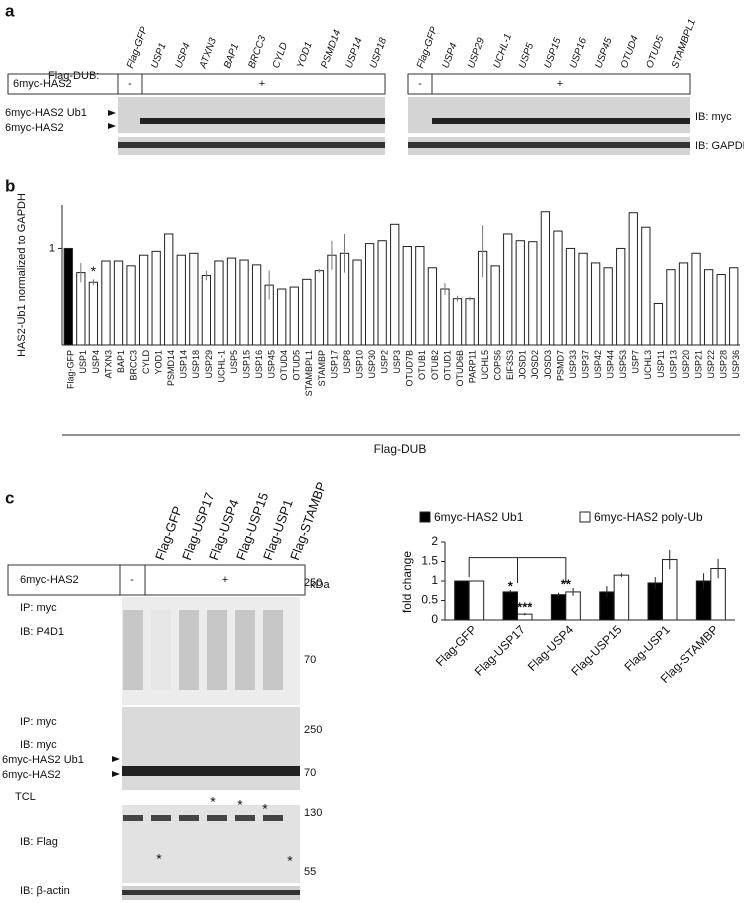  I want to click on annotation: *, so click(511, 585).